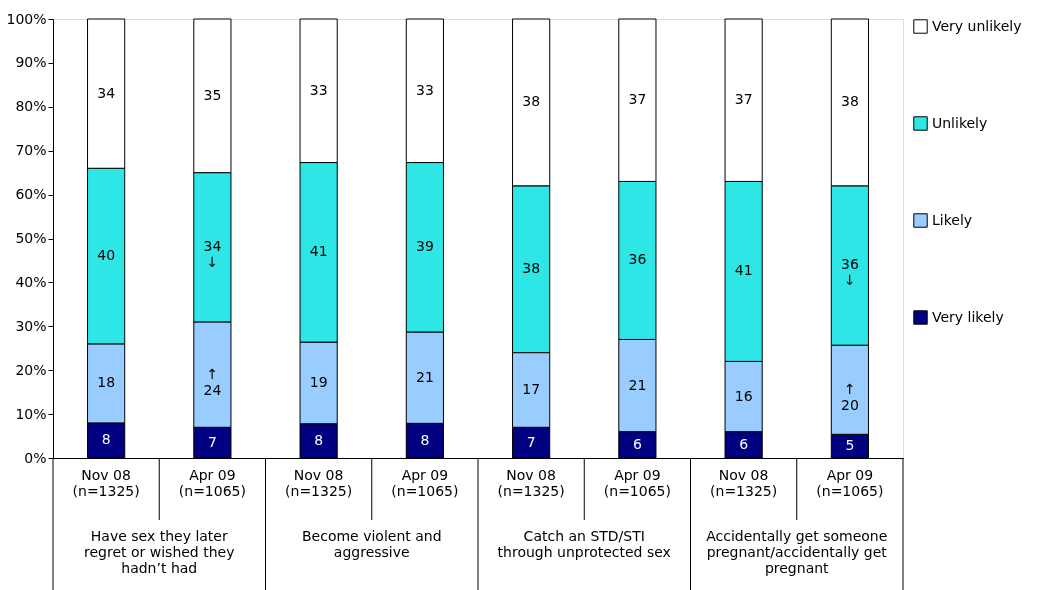 The width and height of the screenshot is (1063, 590). What do you see at coordinates (106, 255) in the screenshot?
I see `data-label: 40` at bounding box center [106, 255].